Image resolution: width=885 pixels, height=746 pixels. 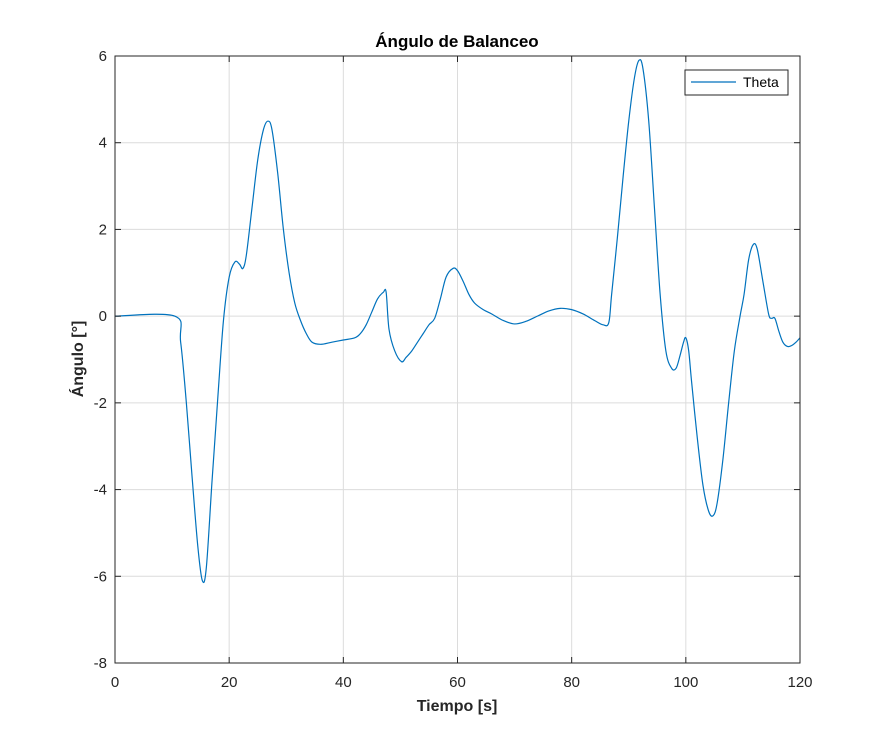 What do you see at coordinates (100, 663) in the screenshot?
I see `y-tick-label: -8` at bounding box center [100, 663].